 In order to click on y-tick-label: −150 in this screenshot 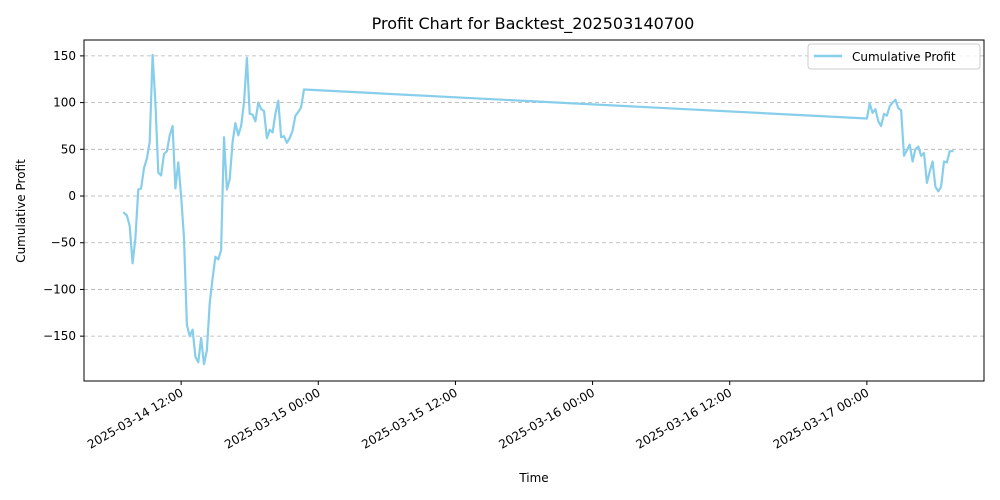, I will do `click(59, 336)`.